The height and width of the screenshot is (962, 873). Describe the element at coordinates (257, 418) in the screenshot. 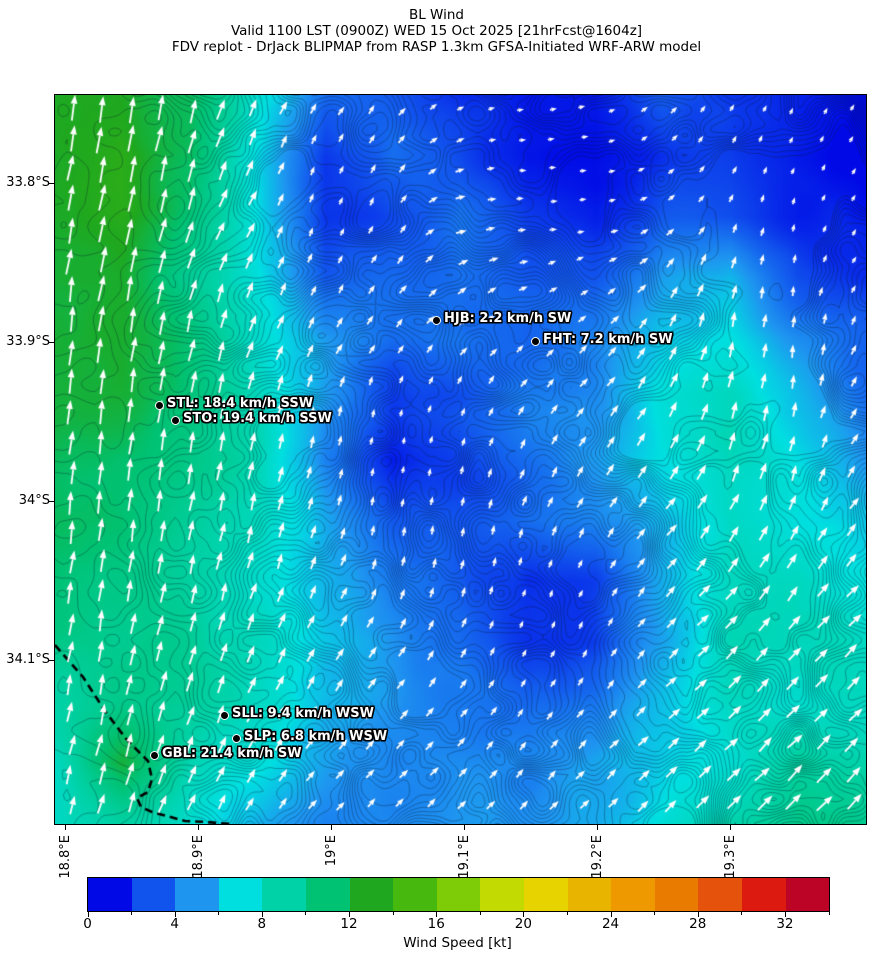

I see `station-label-sto: STO: 19.4 km/h SSW` at that location.